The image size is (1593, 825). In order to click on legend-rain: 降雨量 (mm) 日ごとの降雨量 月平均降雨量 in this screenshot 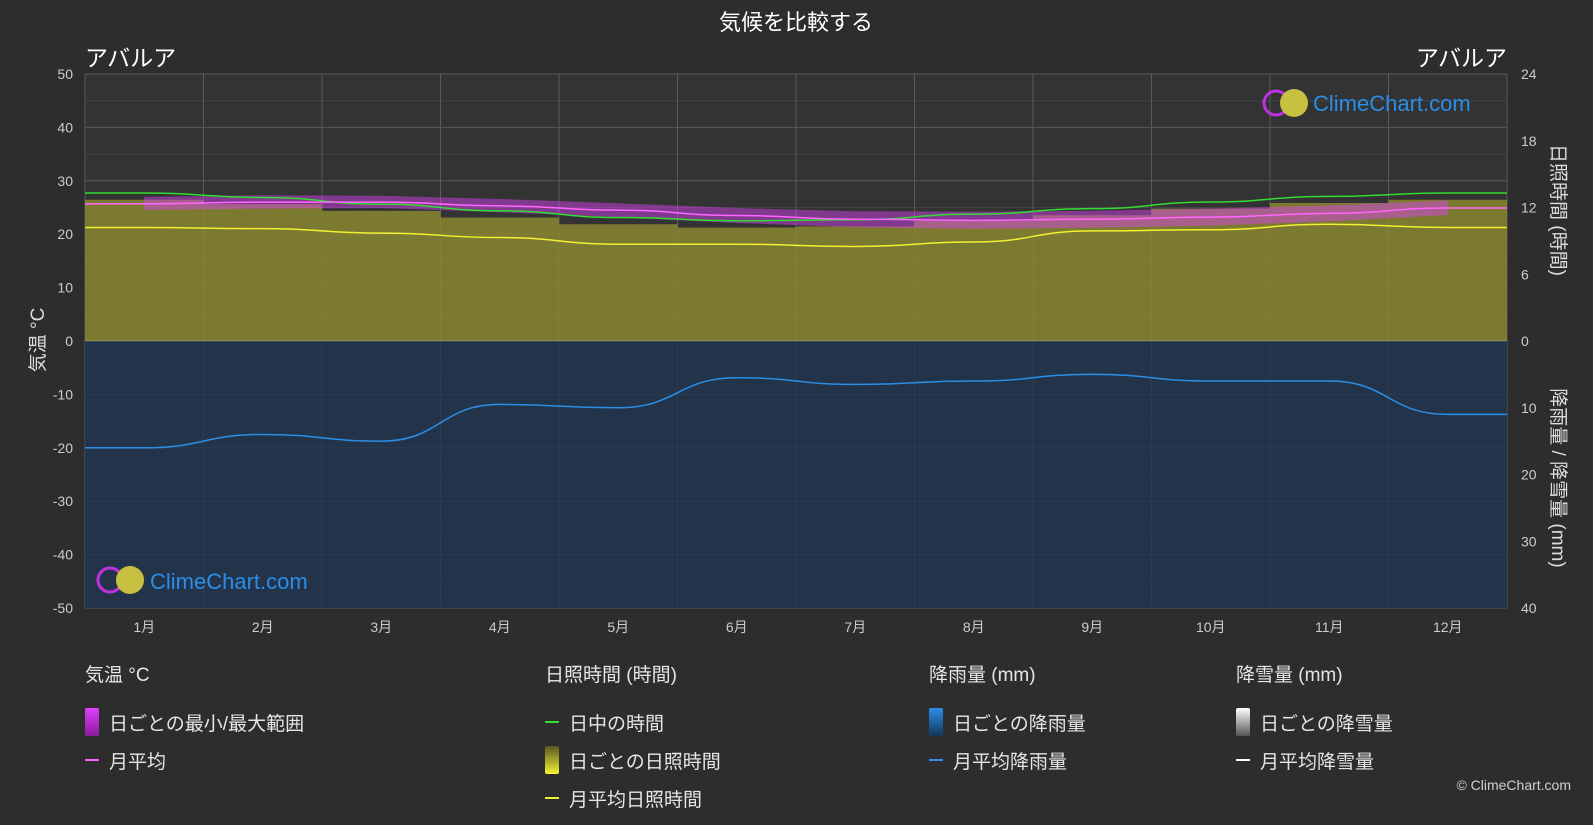, I will do `click(1007, 719)`.